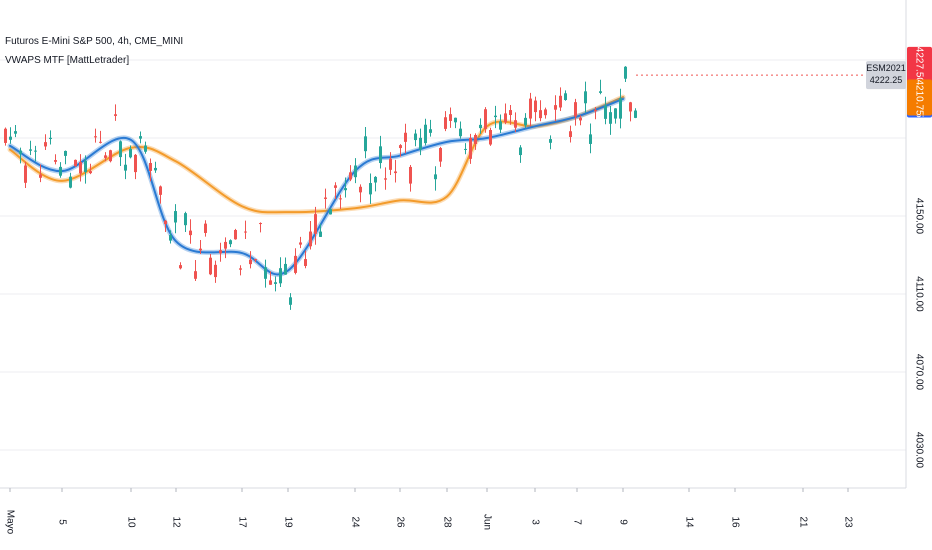 This screenshot has height=550, width=932. I want to click on x-tick-label: 24, so click(354, 522).